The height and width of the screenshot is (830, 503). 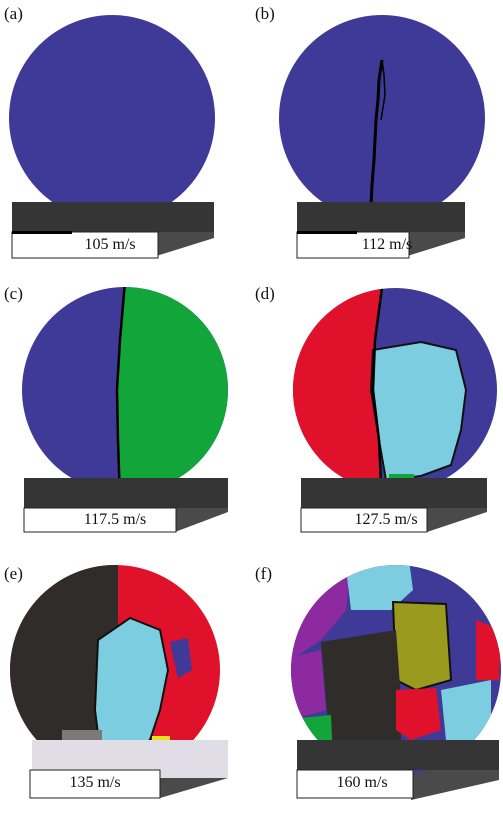 I want to click on panel-label: (f), so click(x=263, y=573).